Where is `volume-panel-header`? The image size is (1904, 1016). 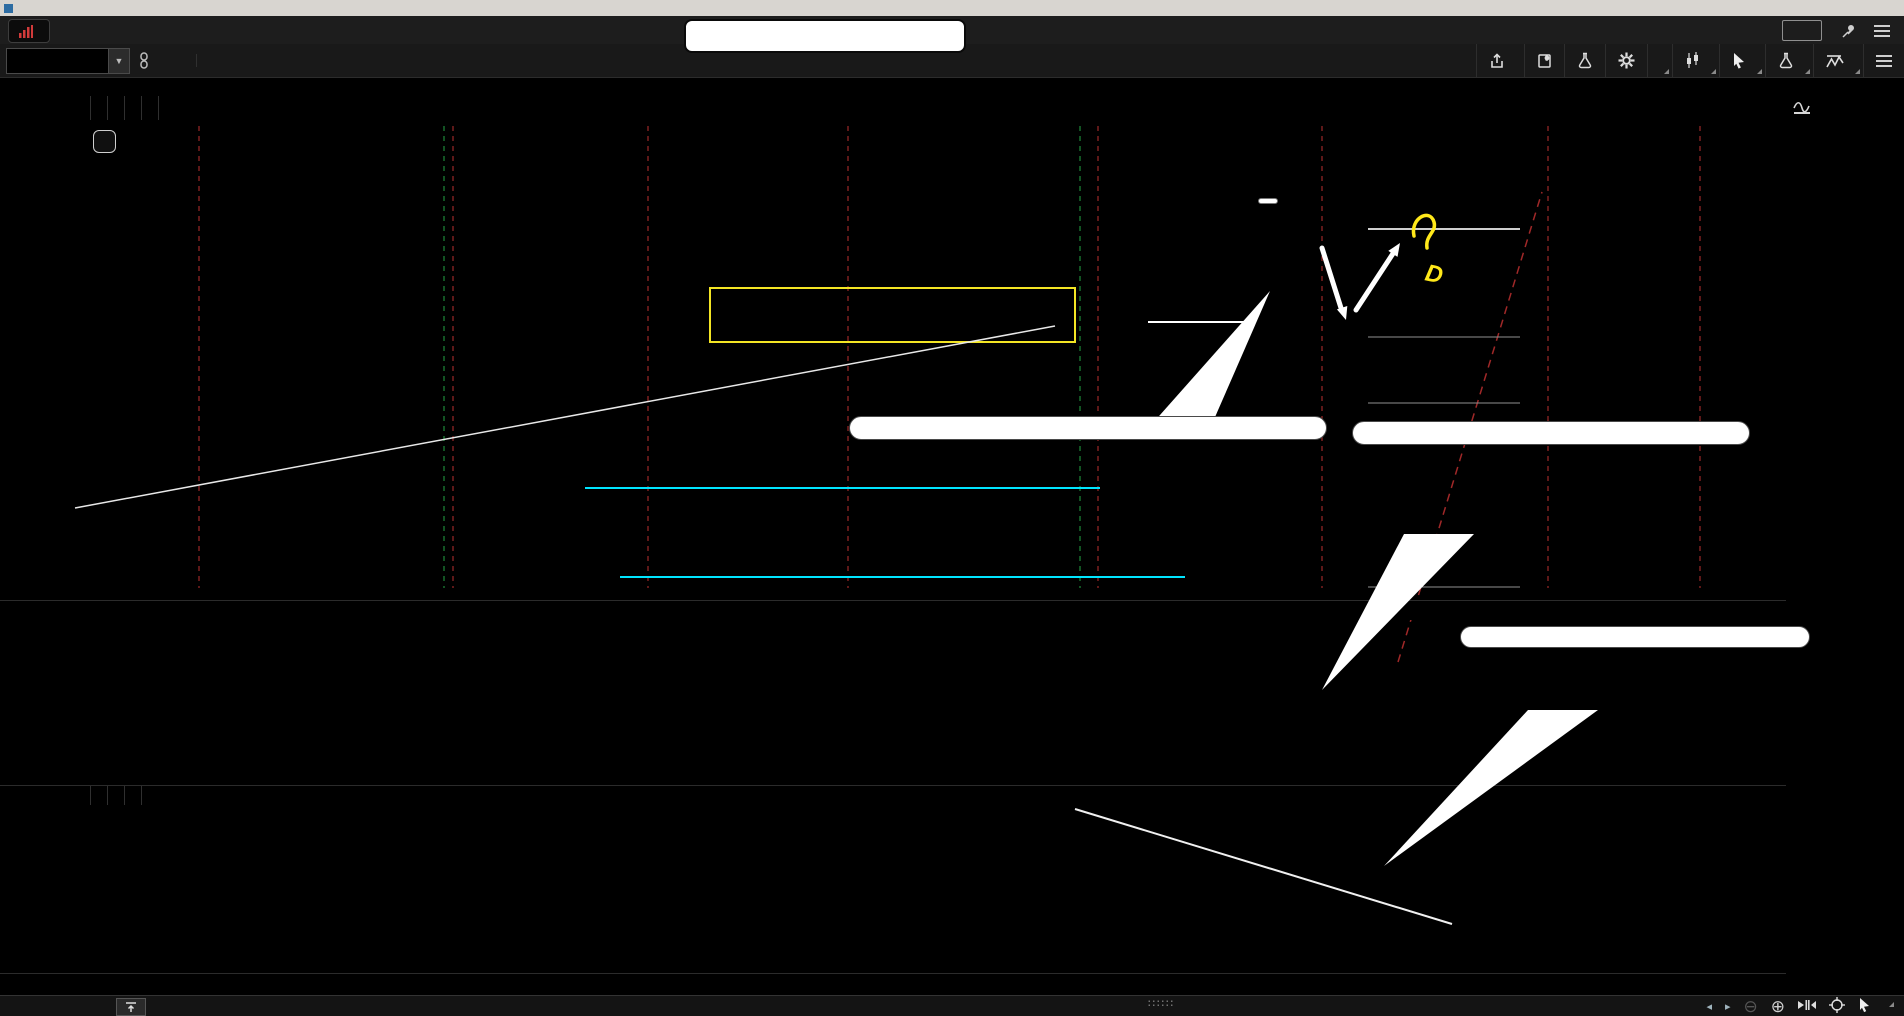 volume-panel-header is located at coordinates (893, 610).